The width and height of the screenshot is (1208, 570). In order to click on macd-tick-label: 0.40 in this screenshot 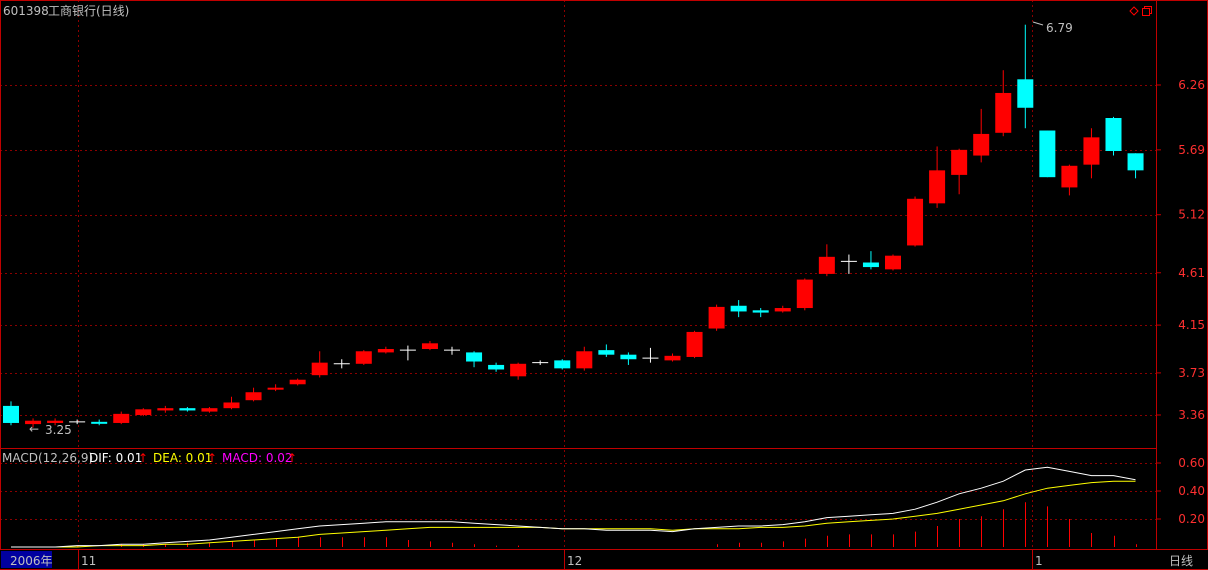, I will do `click(1191, 491)`.